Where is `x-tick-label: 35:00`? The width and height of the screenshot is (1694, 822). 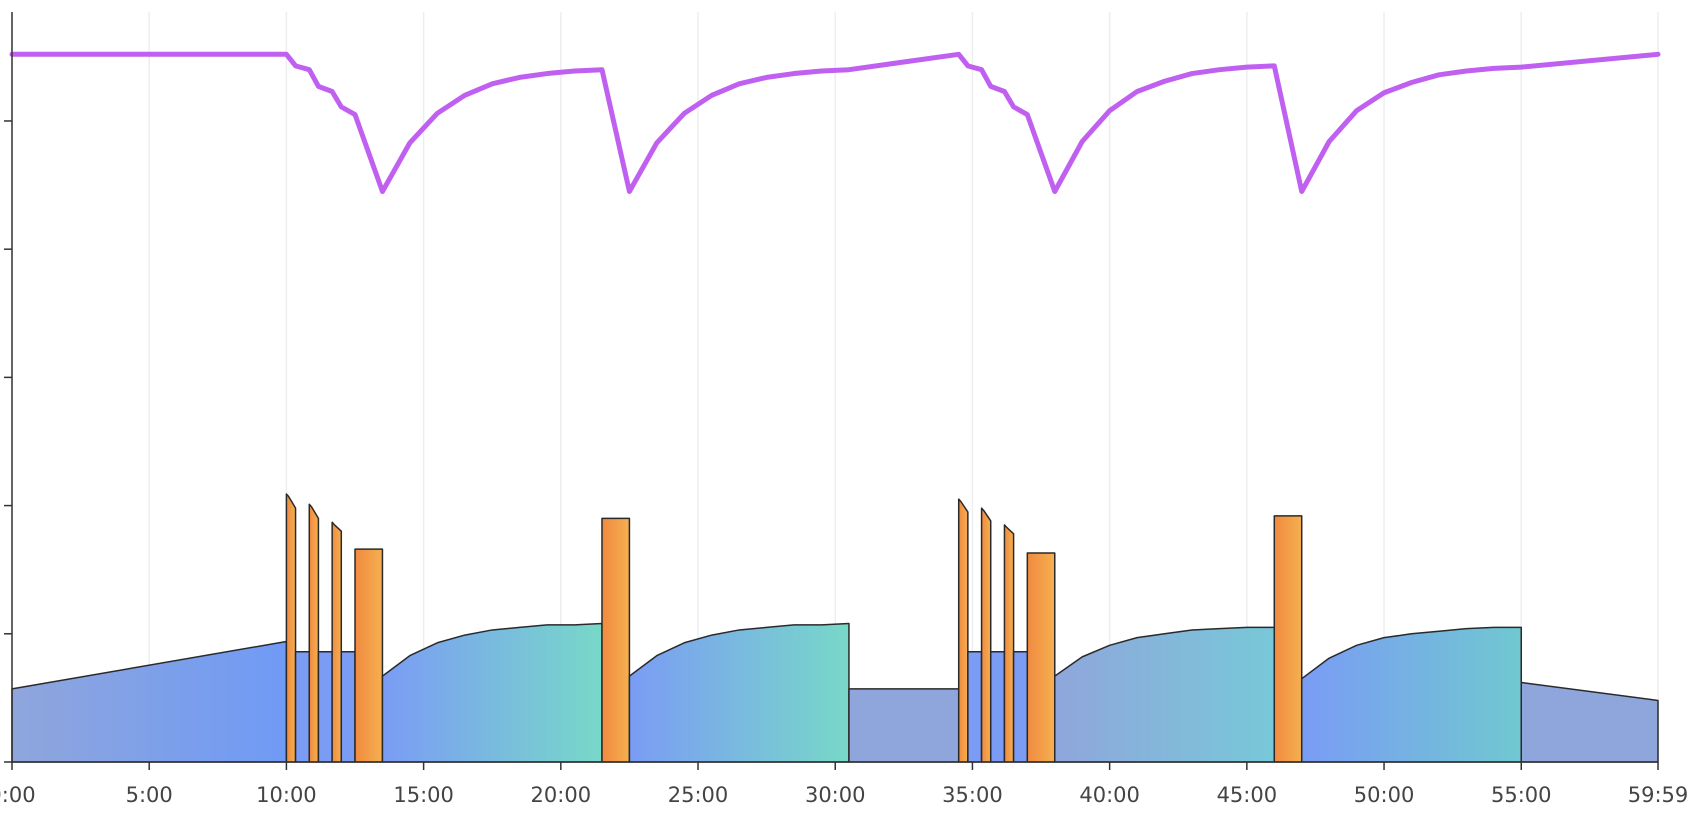 x-tick-label: 35:00 is located at coordinates (972, 795).